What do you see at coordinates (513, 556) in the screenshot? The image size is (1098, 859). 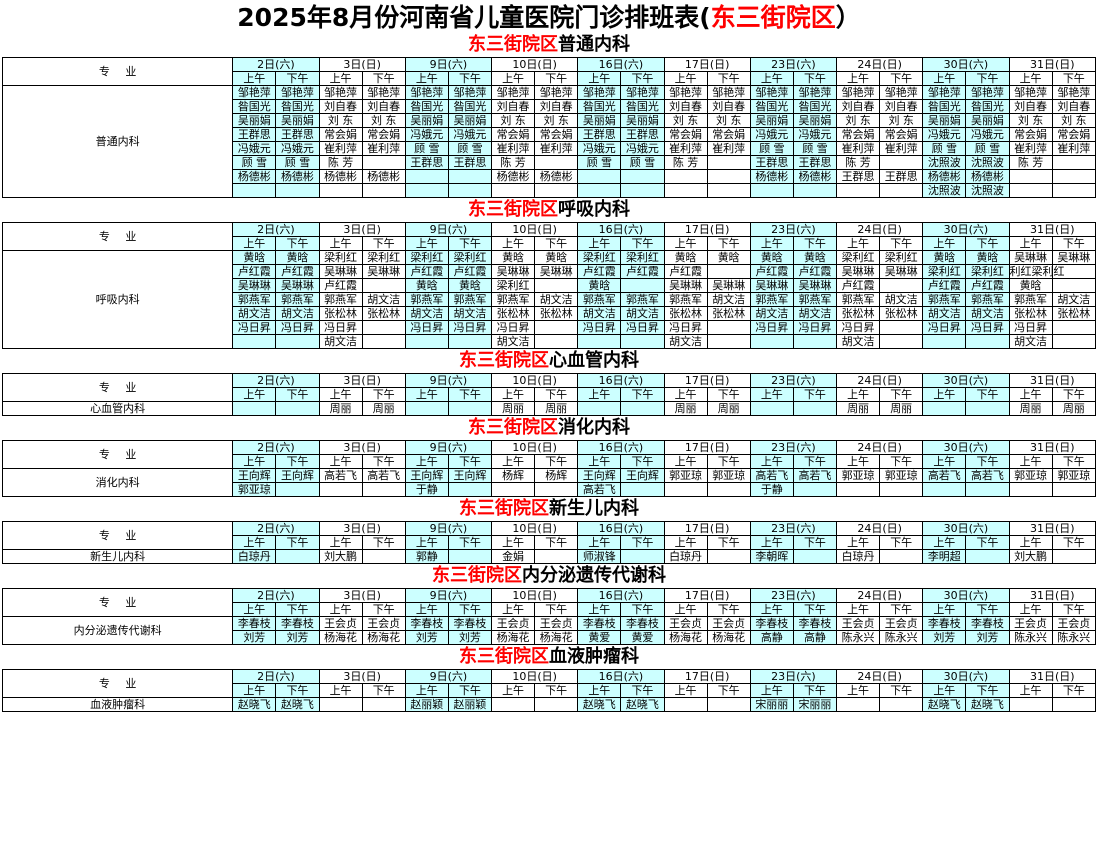 I see `shift-cell: 金娟` at bounding box center [513, 556].